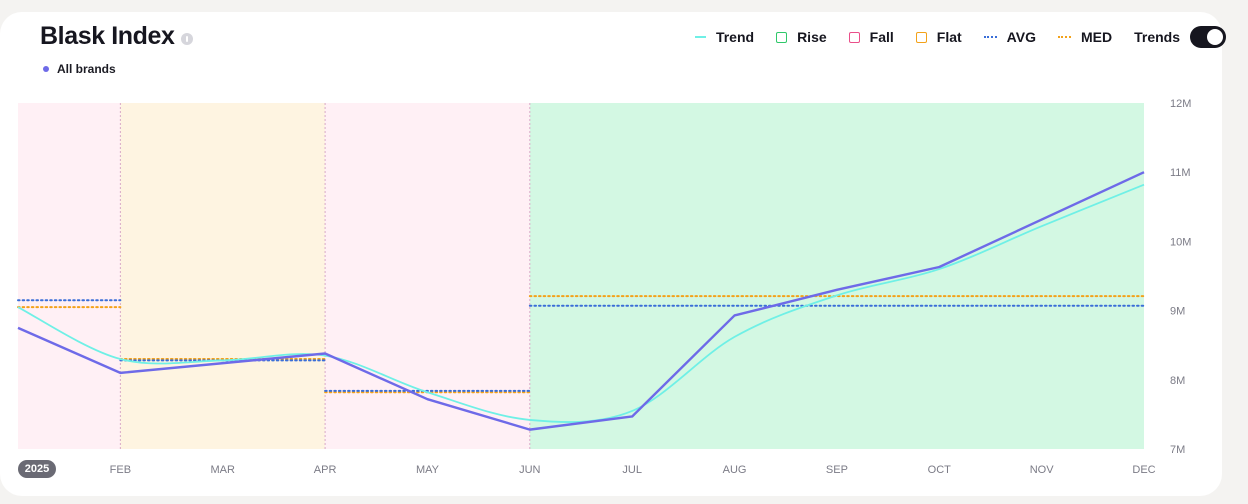  What do you see at coordinates (990, 37) in the screenshot?
I see `avg-swatch-icon` at bounding box center [990, 37].